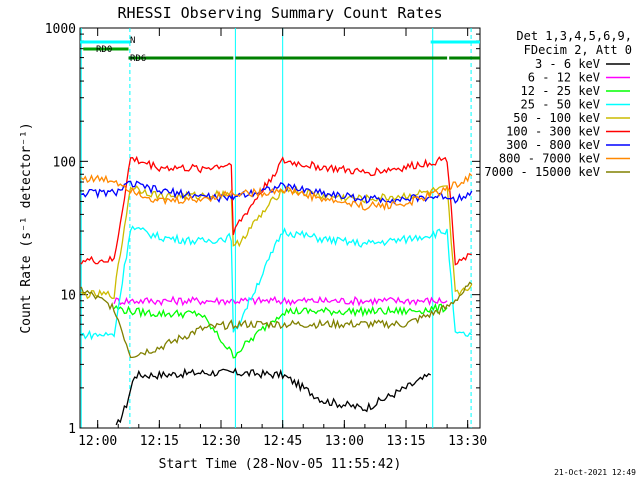 The height and width of the screenshot is (480, 640). I want to click on legend-entry-label: 25 - 50 keV, so click(560, 105).